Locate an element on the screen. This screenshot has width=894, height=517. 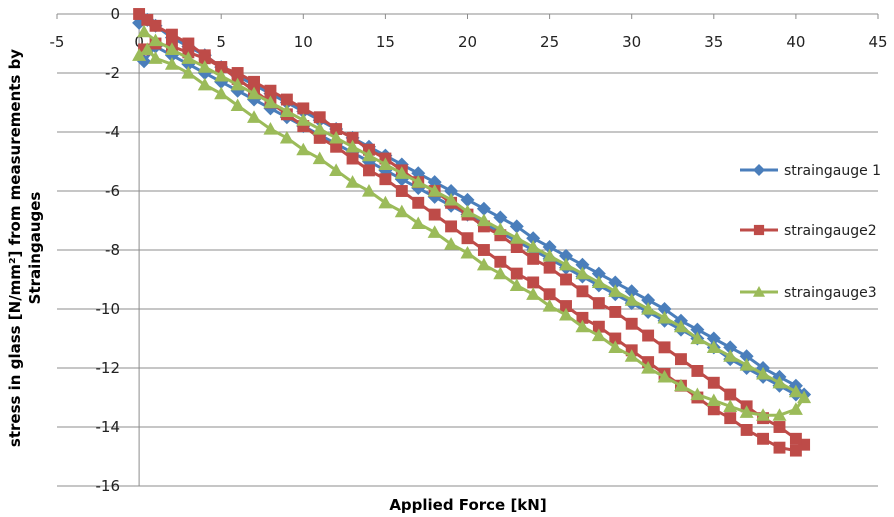
x-tick-label: -5 is located at coordinates (57, 42).